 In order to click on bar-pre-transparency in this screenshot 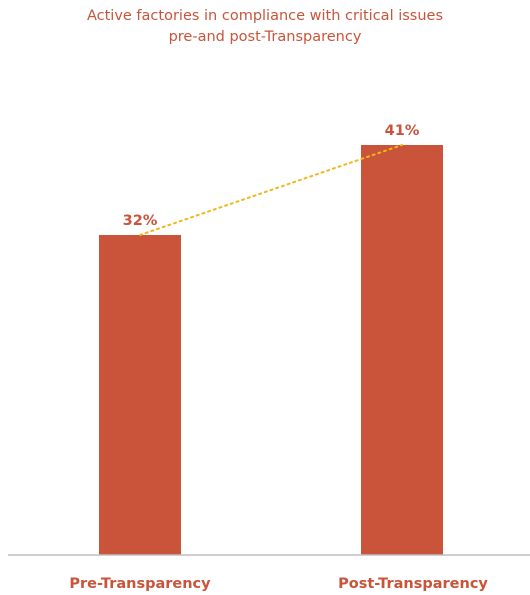, I will do `click(140, 395)`.